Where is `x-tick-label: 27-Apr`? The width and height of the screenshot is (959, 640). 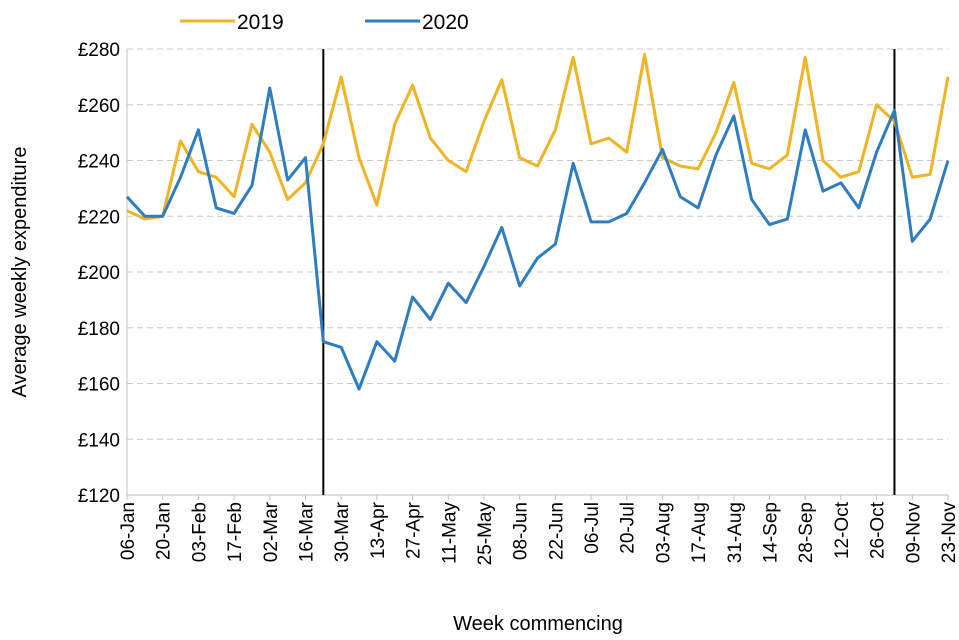 x-tick-label: 27-Apr is located at coordinates (414, 530).